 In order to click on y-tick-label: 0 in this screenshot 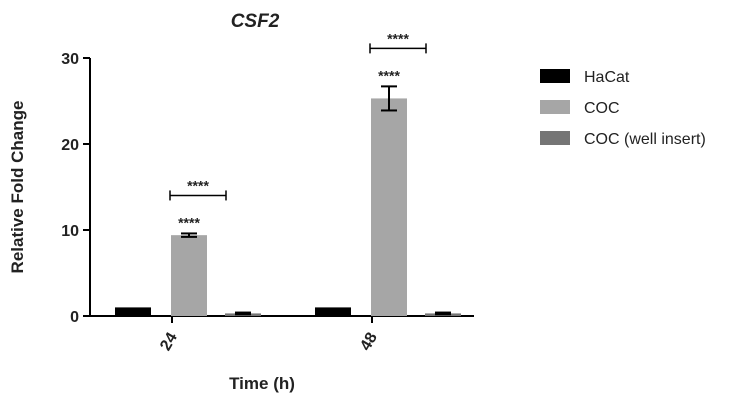, I will do `click(74, 317)`.